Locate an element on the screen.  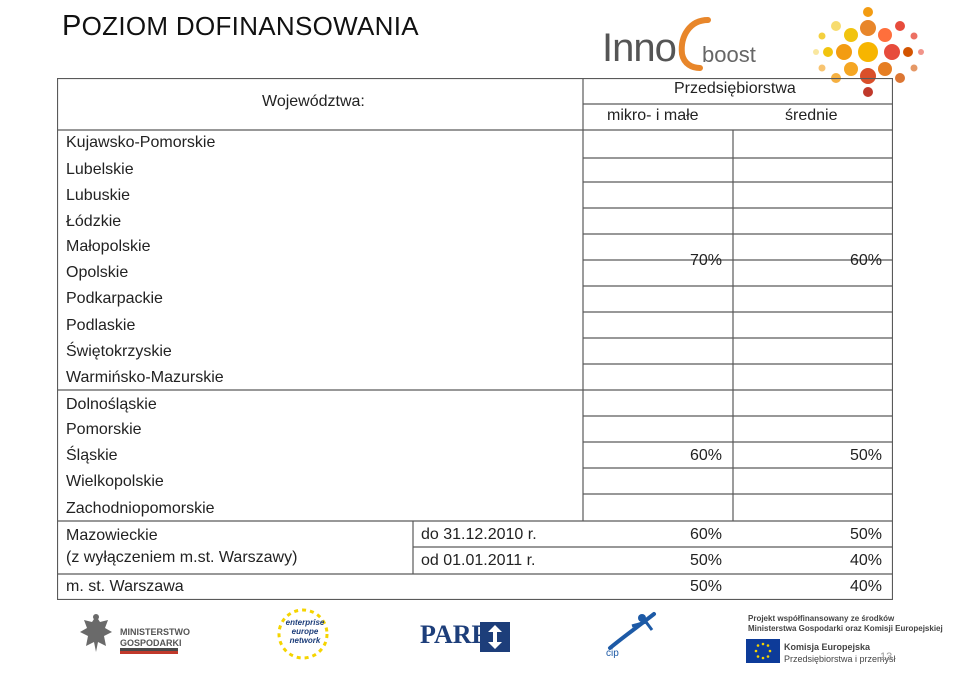
eu-flag-icon is located at coordinates (763, 651).